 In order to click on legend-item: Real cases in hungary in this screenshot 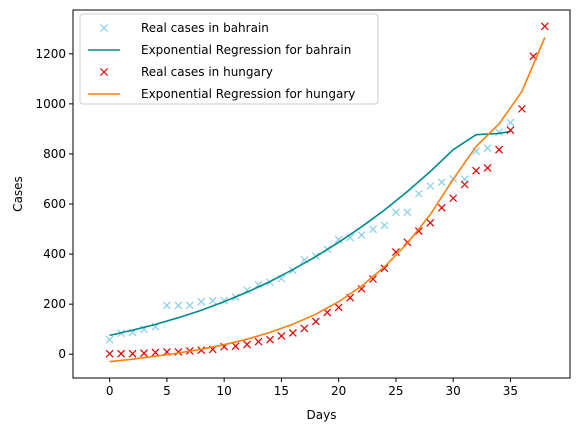, I will do `click(186, 72)`.